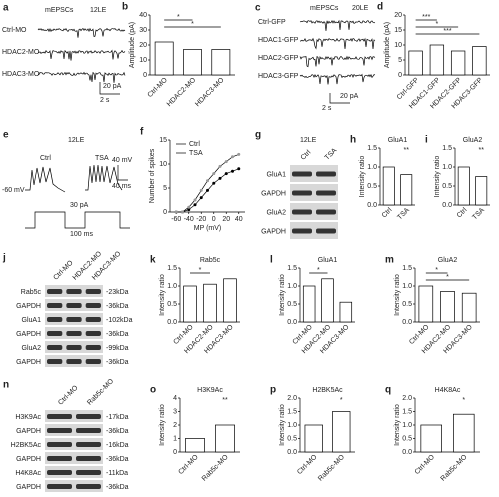 Image resolution: width=499 pixels, height=497 pixels. I want to click on y-tick-label: 0, so click(145, 75).